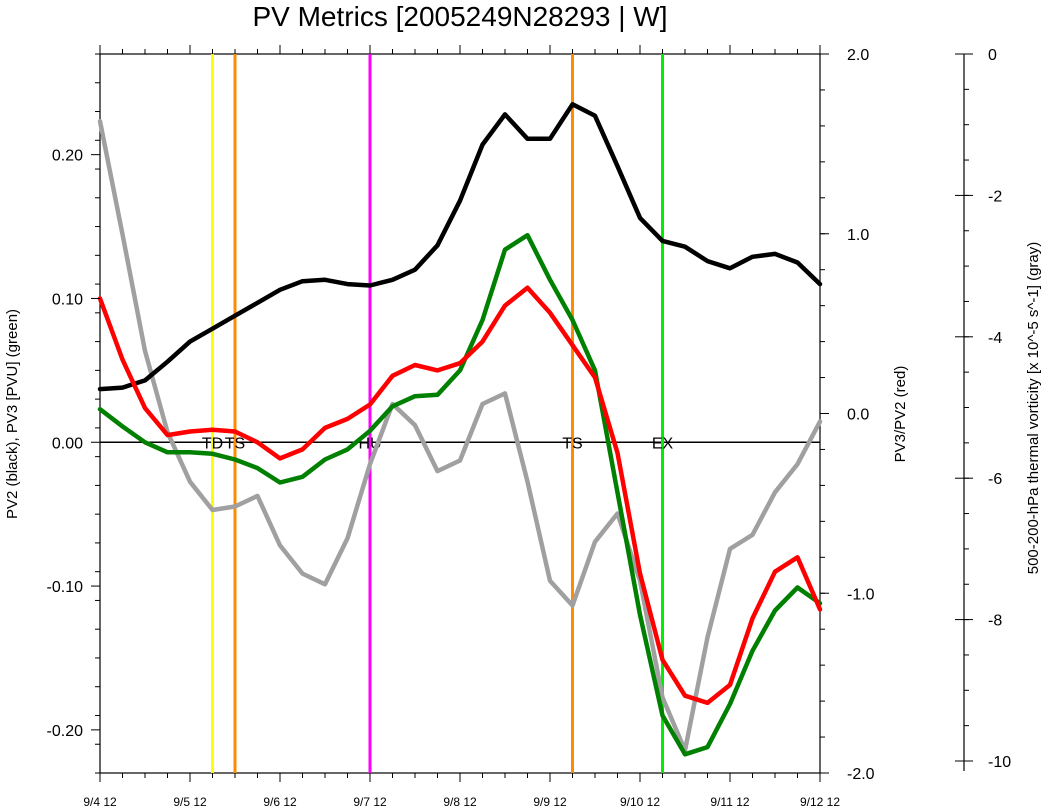 The height and width of the screenshot is (812, 1043). I want to click on x-tick-label: 9/10 12, so click(640, 802).